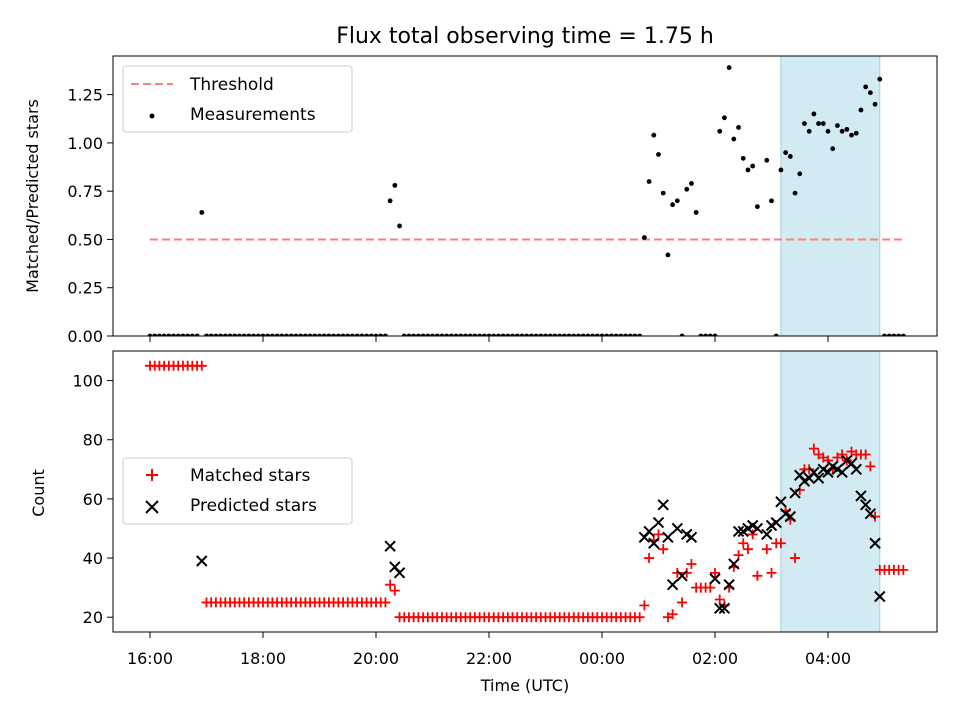 Image resolution: width=960 pixels, height=720 pixels. Describe the element at coordinates (489, 650) in the screenshot. I see `bottom-x-ticks: 16:00 18:00 20:00 22:00 00:00 02:00 04:00` at that location.